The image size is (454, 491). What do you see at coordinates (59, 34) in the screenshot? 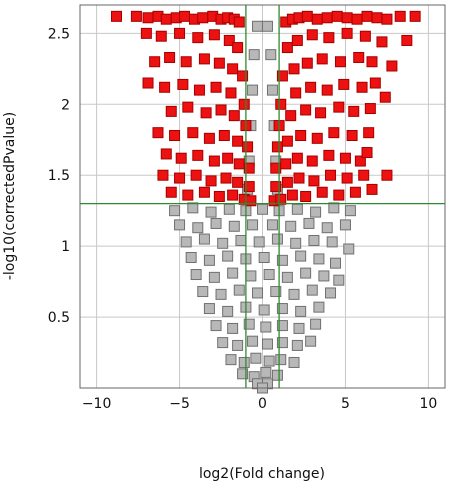
I see `y-tick-label: 2.5` at bounding box center [59, 34].